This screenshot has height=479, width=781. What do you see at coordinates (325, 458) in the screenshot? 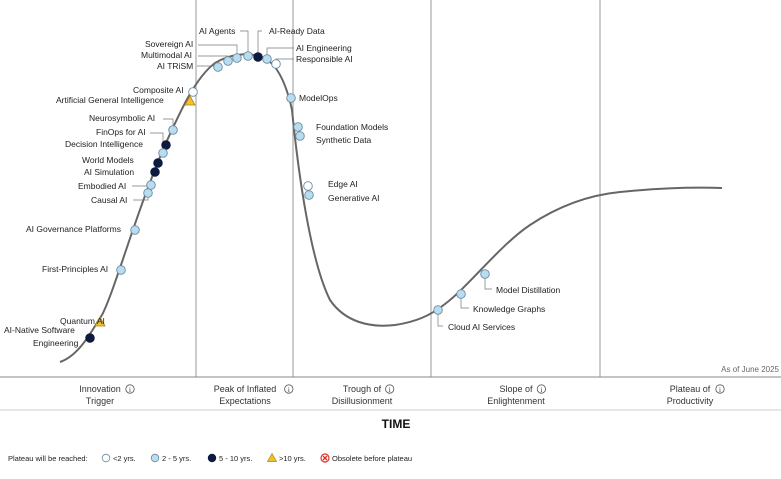
I see `legend-marker-obsolete` at bounding box center [325, 458].